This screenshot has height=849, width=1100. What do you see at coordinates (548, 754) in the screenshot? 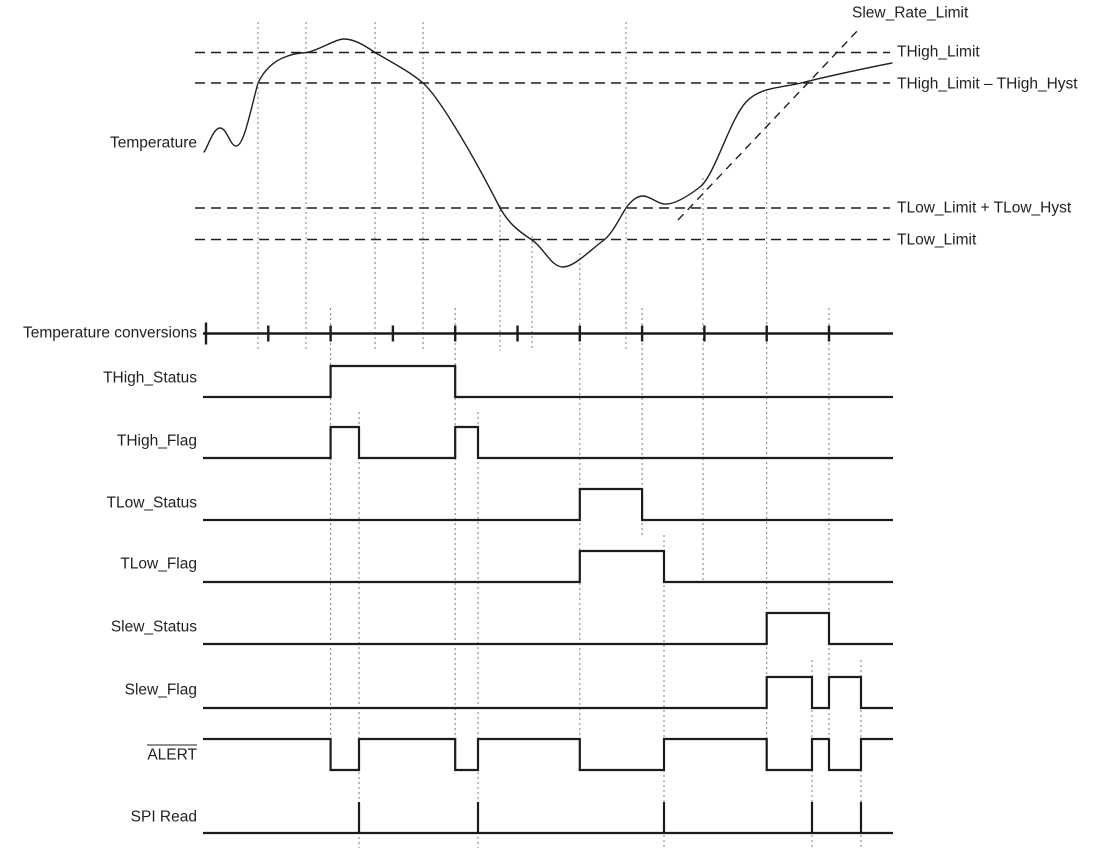
I see `signal-waveform-ALERT` at bounding box center [548, 754].